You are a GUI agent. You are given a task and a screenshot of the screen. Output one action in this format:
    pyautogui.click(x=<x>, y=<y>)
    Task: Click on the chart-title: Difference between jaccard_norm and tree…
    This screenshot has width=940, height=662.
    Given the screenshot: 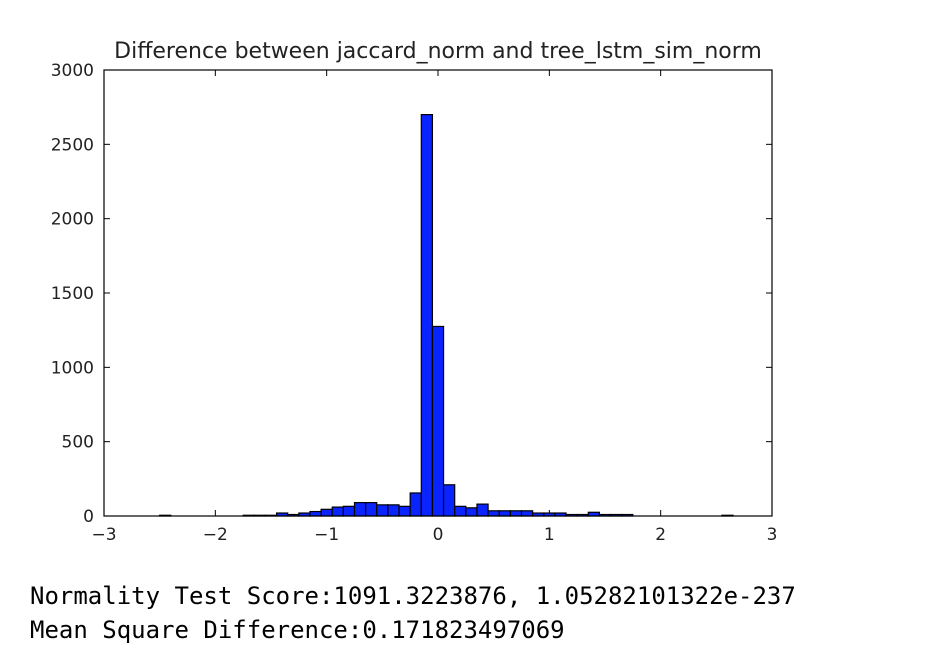 What is the action you would take?
    pyautogui.click(x=438, y=51)
    